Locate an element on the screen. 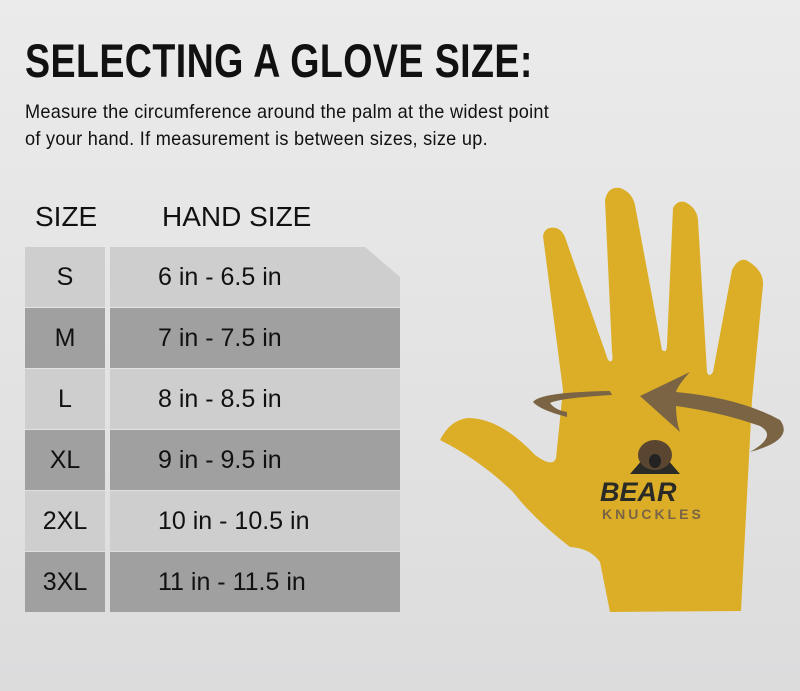 Image resolution: width=800 pixels, height=691 pixels. size-cell: S is located at coordinates (65, 277).